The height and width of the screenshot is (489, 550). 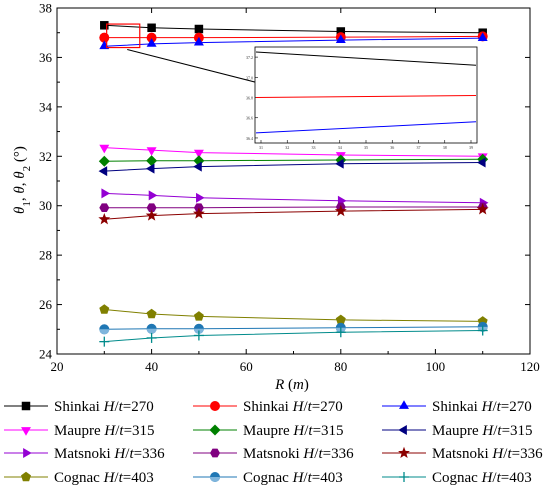 What do you see at coordinates (246, 366) in the screenshot?
I see `x-tick-label: 60` at bounding box center [246, 366].